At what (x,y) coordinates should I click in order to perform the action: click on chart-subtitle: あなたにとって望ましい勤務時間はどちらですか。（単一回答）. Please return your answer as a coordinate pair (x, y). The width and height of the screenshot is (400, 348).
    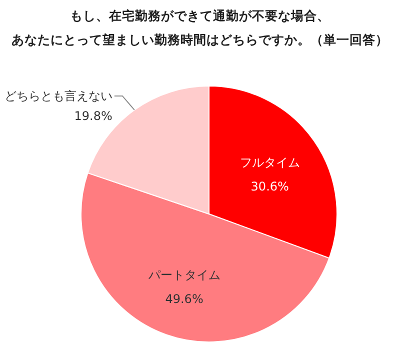
    Looking at the image, I should click on (200, 39).